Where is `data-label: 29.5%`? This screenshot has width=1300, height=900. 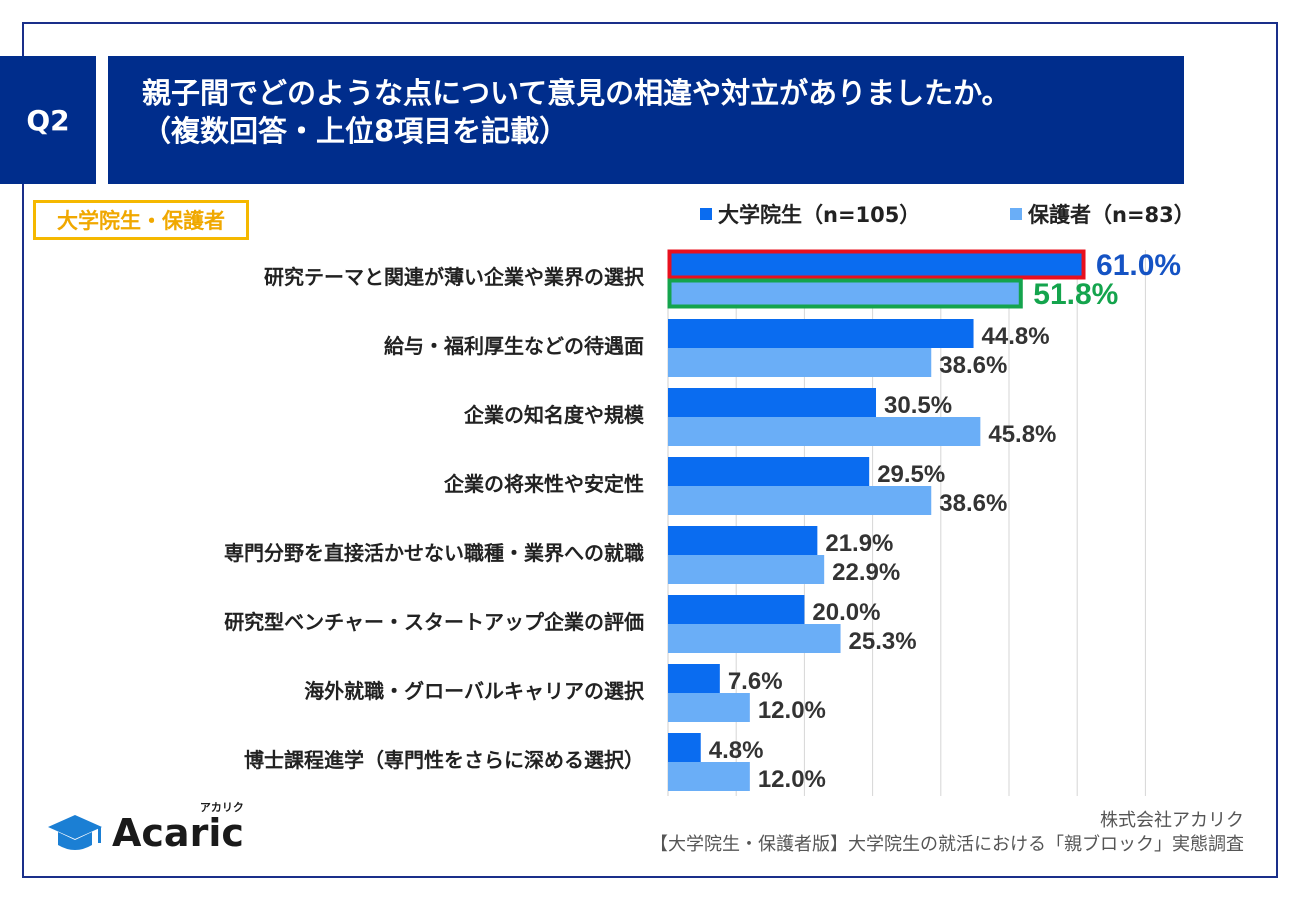
data-label: 29.5% is located at coordinates (911, 474).